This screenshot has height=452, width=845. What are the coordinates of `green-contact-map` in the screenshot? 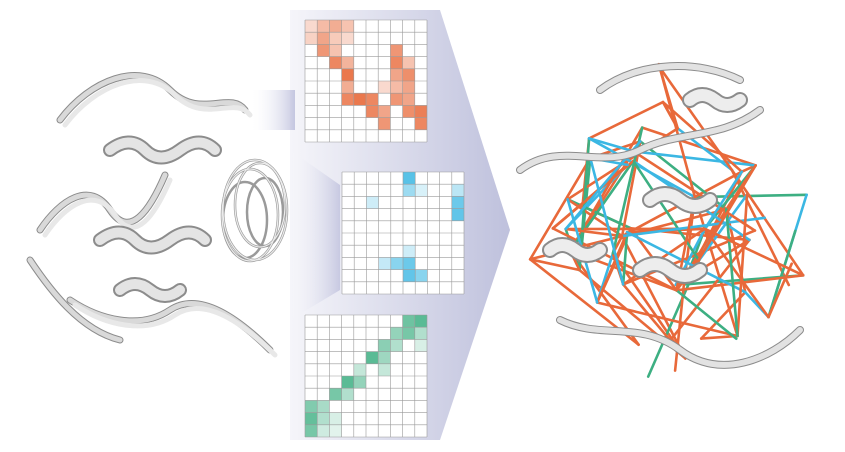 It's located at (366, 376).